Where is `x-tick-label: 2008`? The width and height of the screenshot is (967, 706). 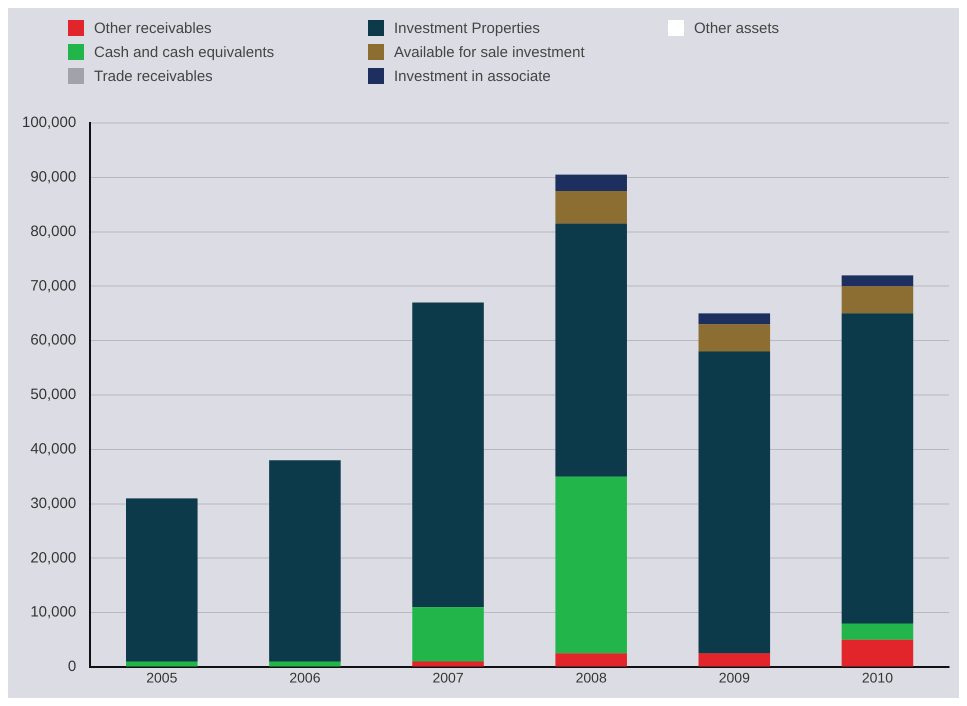 x-tick-label: 2008 is located at coordinates (591, 677).